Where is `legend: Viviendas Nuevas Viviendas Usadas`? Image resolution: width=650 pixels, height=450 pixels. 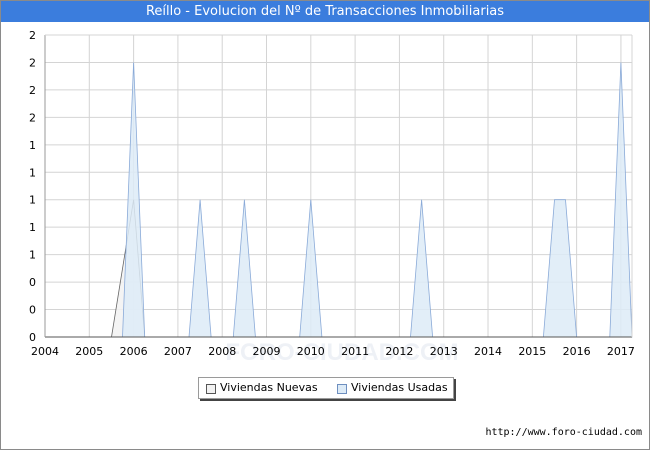
legend: Viviendas Nuevas Viviendas Usadas is located at coordinates (326, 388).